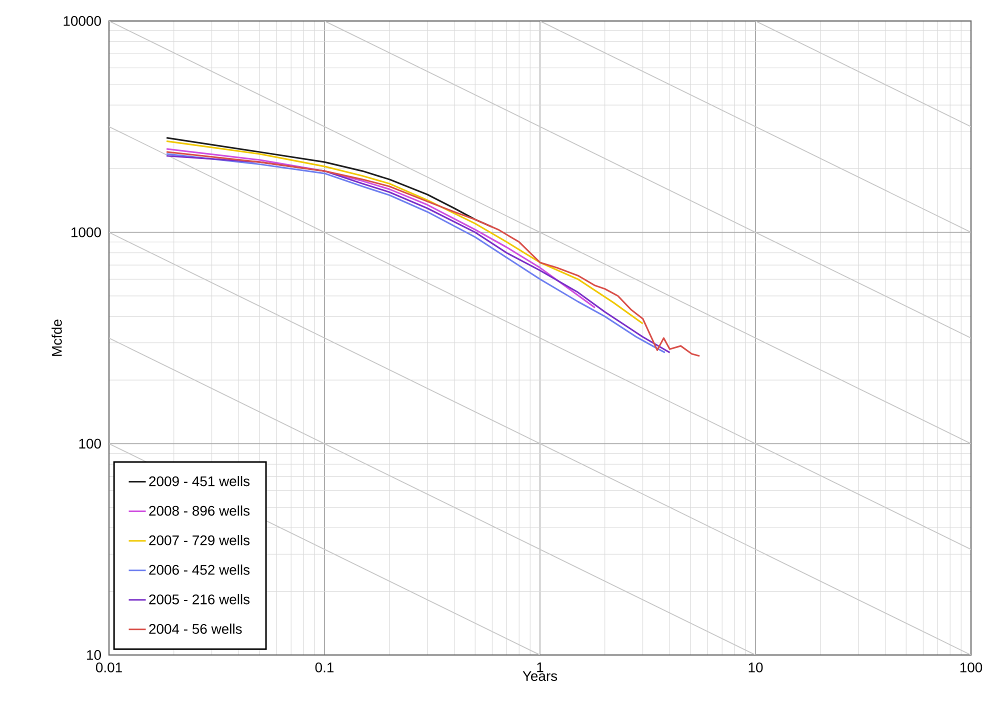 Image resolution: width=998 pixels, height=720 pixels. What do you see at coordinates (199, 540) in the screenshot?
I see `legend-label: 2007 - 729 wells` at bounding box center [199, 540].